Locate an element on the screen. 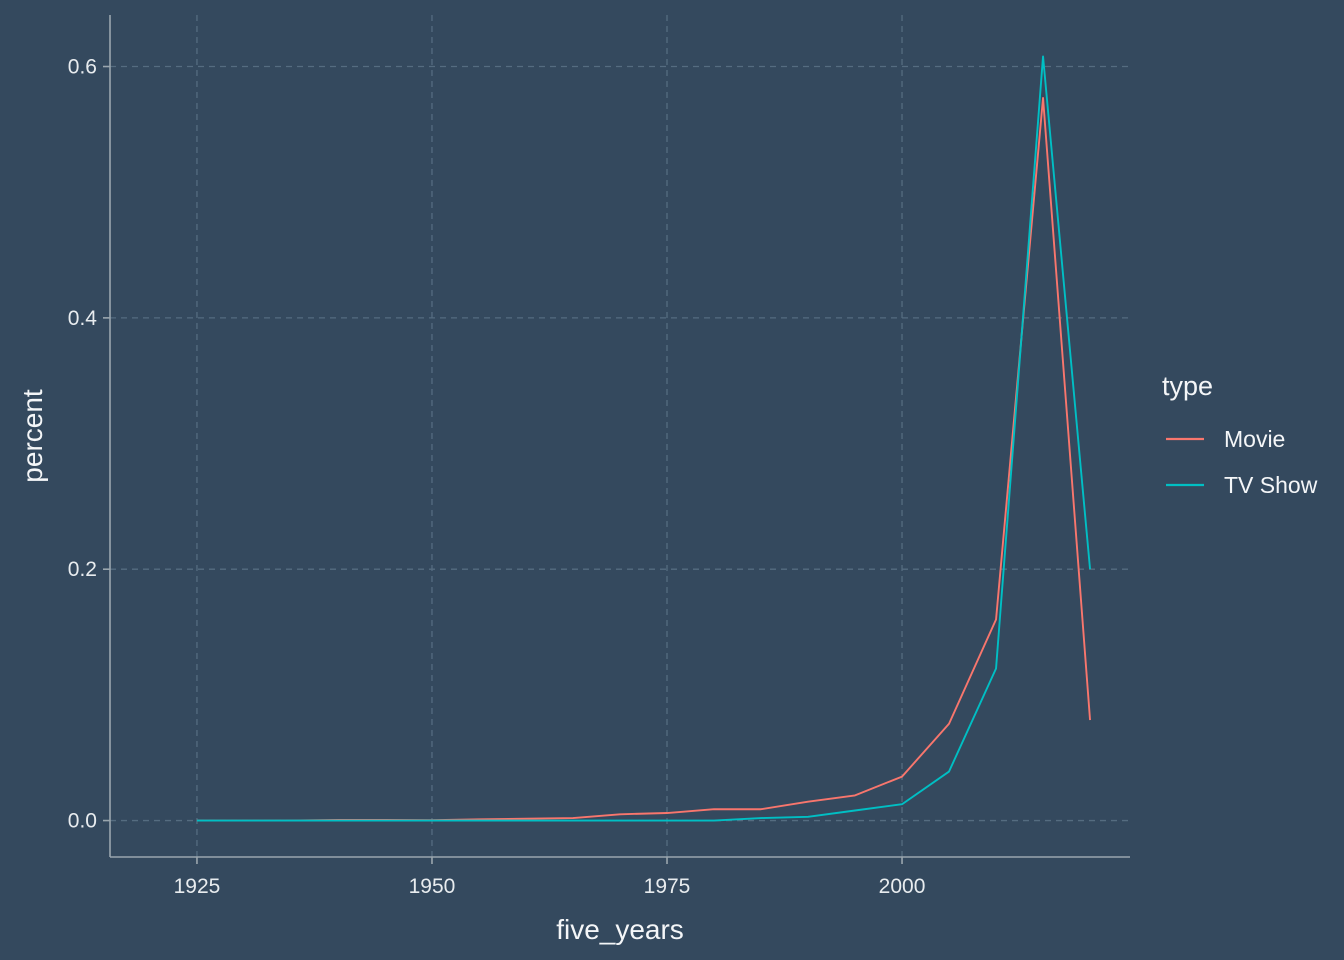  legend-label: TV Show is located at coordinates (1271, 485).